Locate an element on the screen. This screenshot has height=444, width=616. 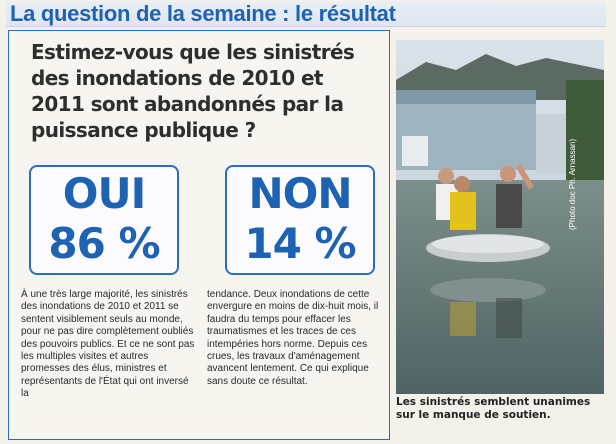
vote-percent-non: 14 % is located at coordinates (300, 243).